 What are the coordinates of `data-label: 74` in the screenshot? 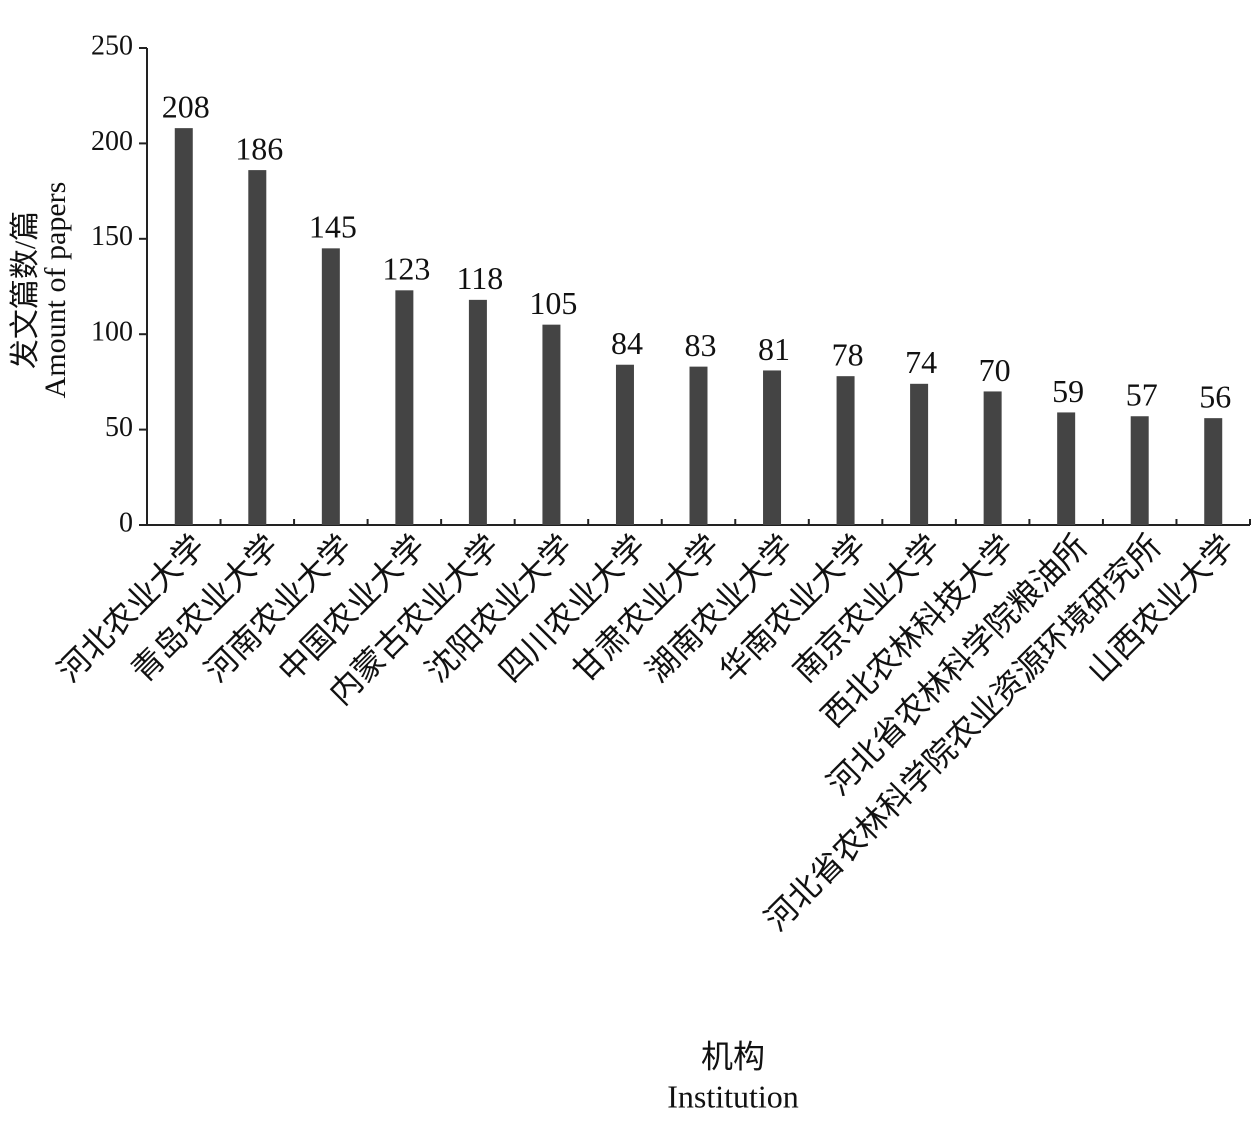 It's located at (921, 362).